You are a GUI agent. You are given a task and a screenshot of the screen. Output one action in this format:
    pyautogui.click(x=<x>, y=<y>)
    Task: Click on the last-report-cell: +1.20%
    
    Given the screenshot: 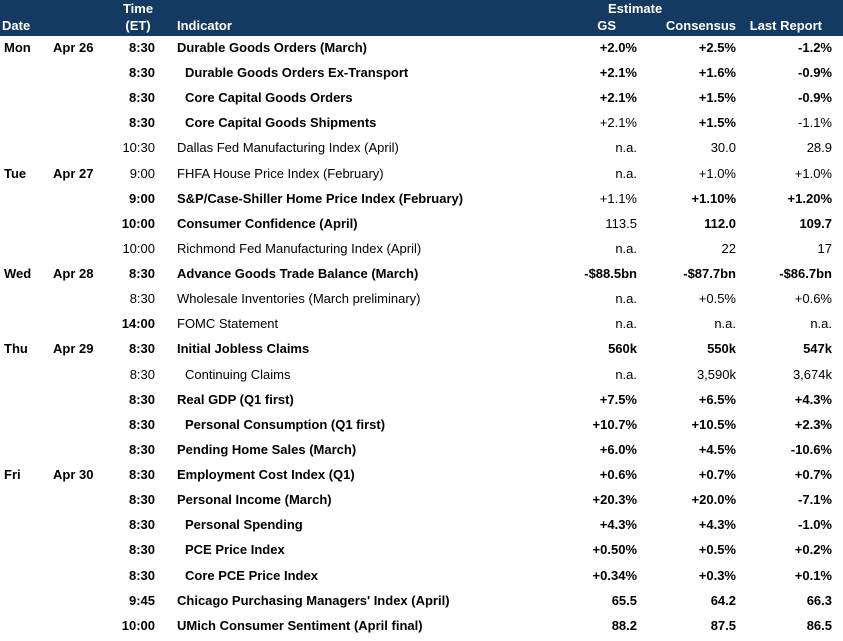 What is the action you would take?
    pyautogui.click(x=809, y=198)
    